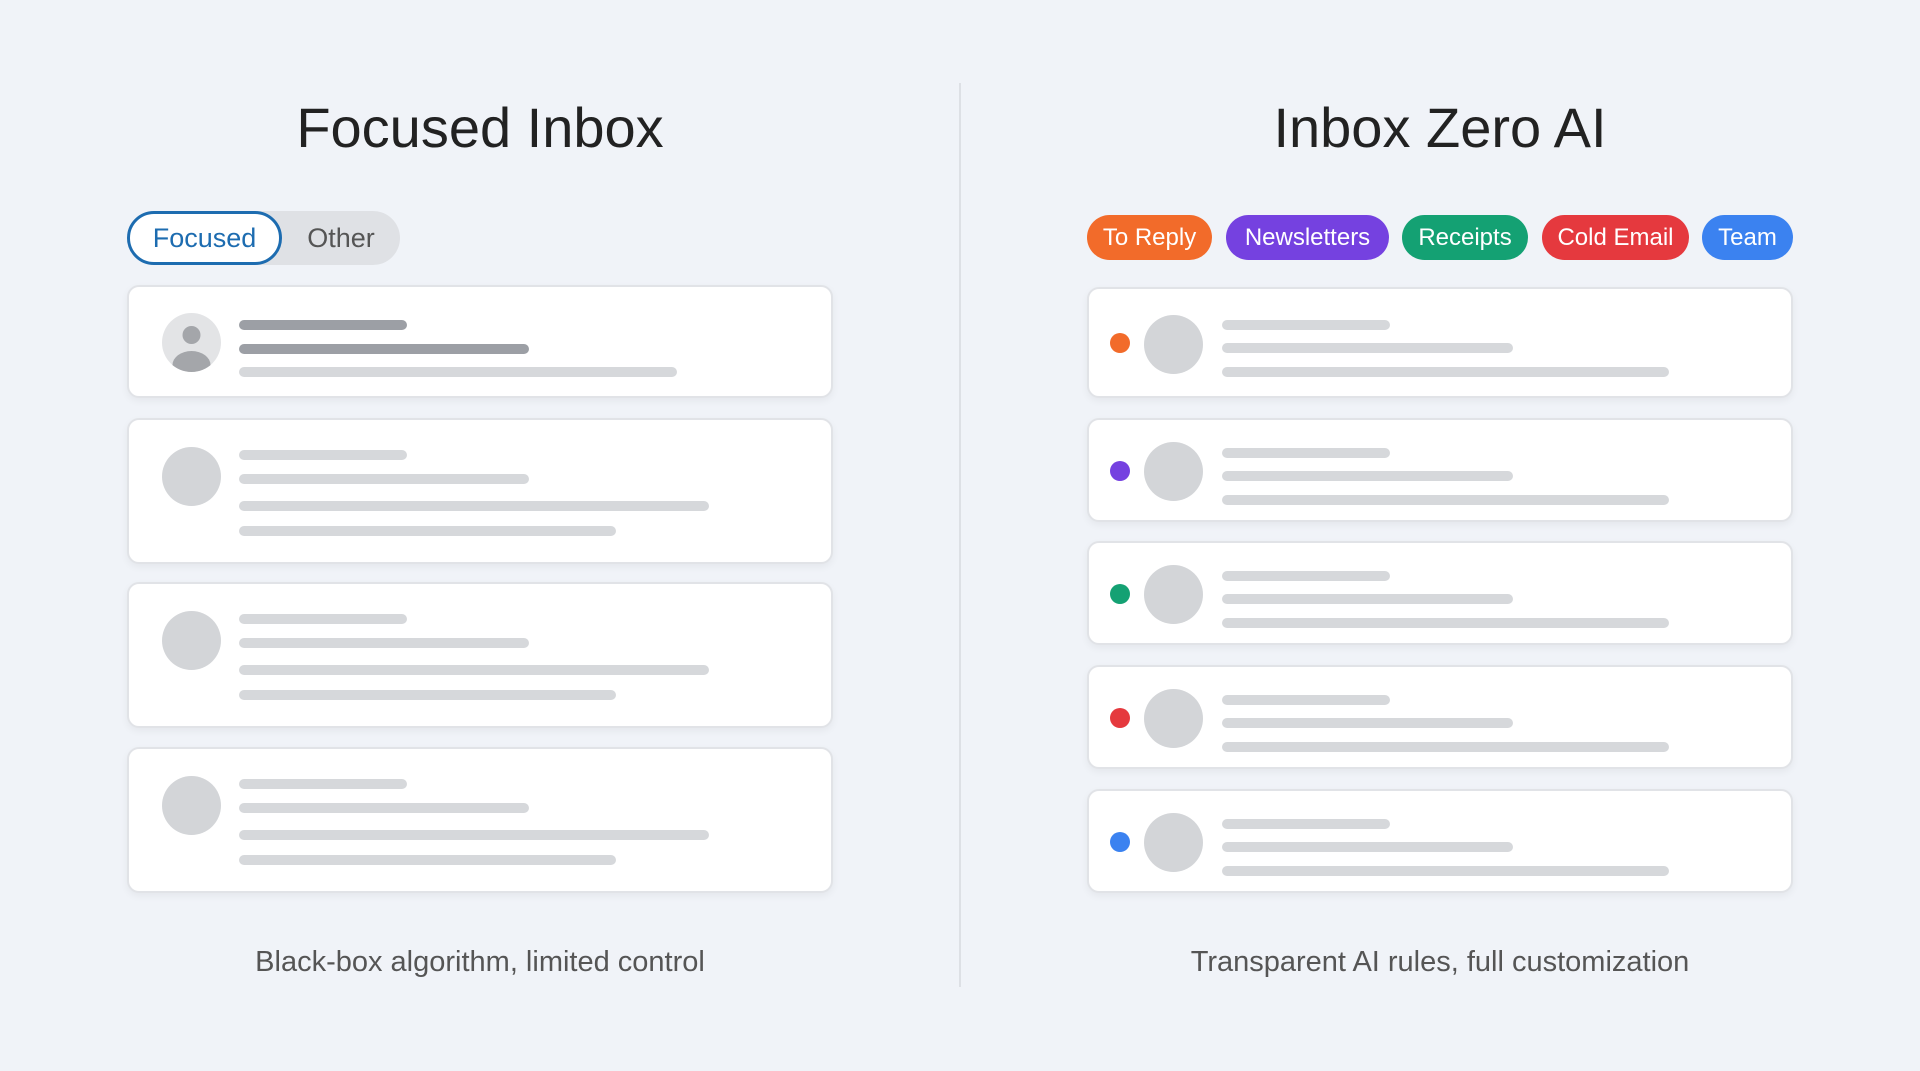  I want to click on left-caption: Black-box algorithm, limited control, so click(480, 962).